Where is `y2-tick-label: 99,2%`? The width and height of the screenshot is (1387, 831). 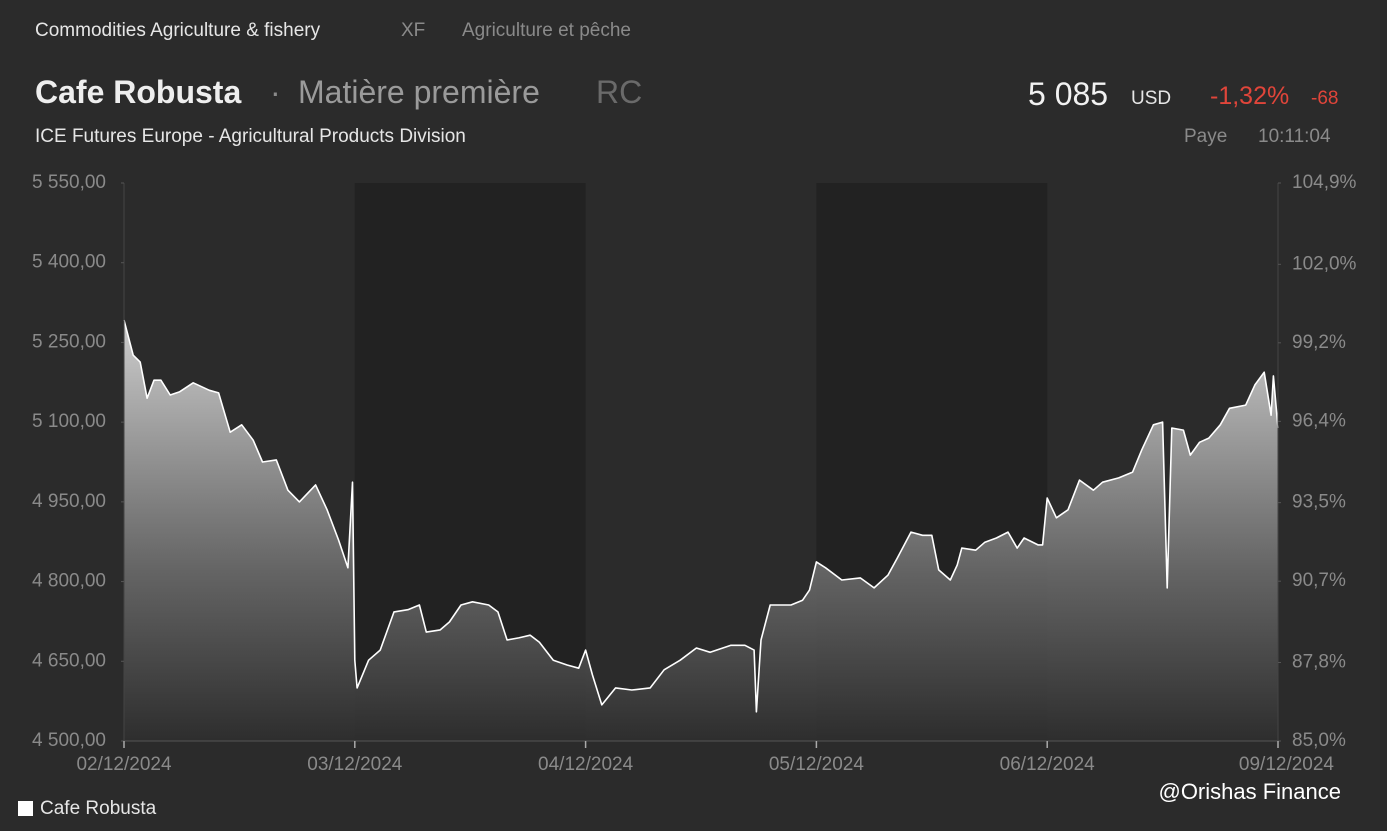
y2-tick-label: 99,2% is located at coordinates (1319, 342).